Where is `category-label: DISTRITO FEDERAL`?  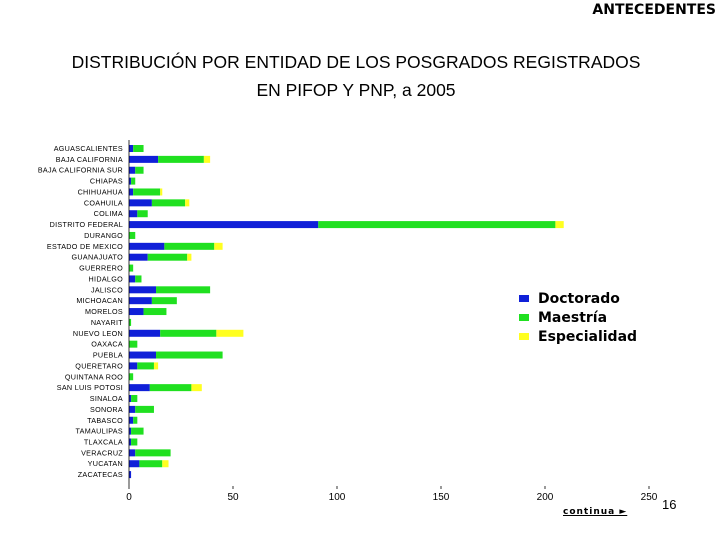
category-label: DISTRITO FEDERAL is located at coordinates (86, 224).